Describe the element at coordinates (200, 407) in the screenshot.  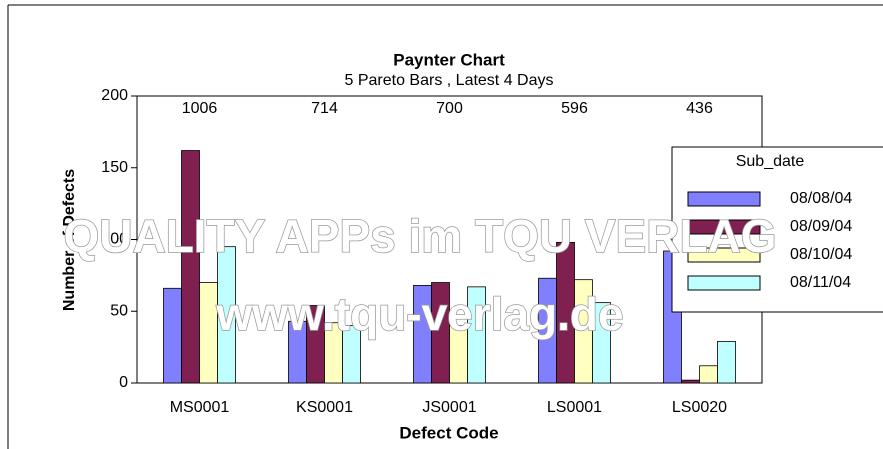
I see `x-tick-label: MS0001` at that location.